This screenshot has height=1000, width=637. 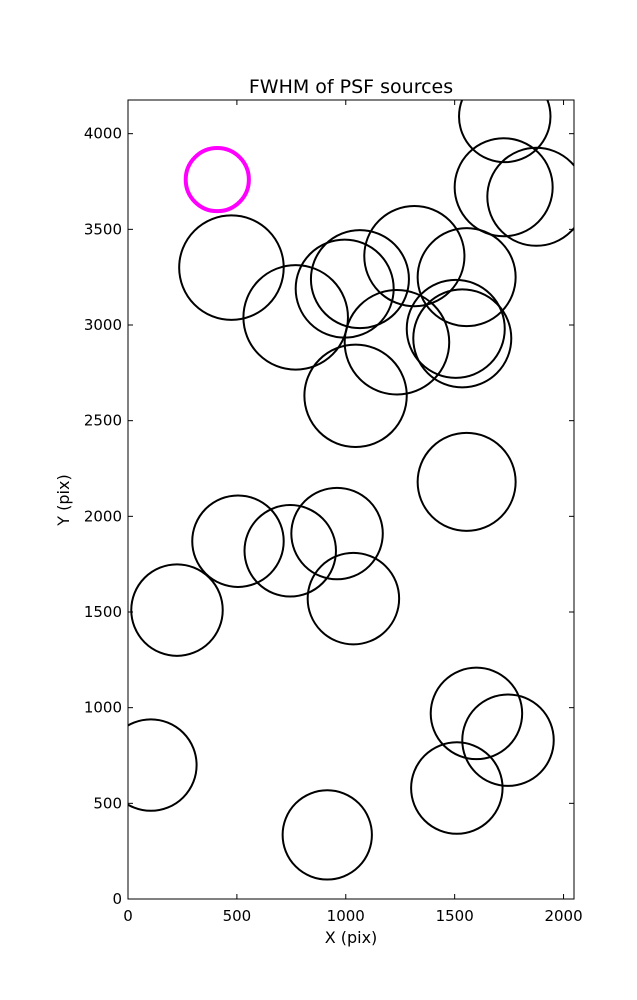 What do you see at coordinates (455, 916) in the screenshot?
I see `x-tick-label: 1500` at bounding box center [455, 916].